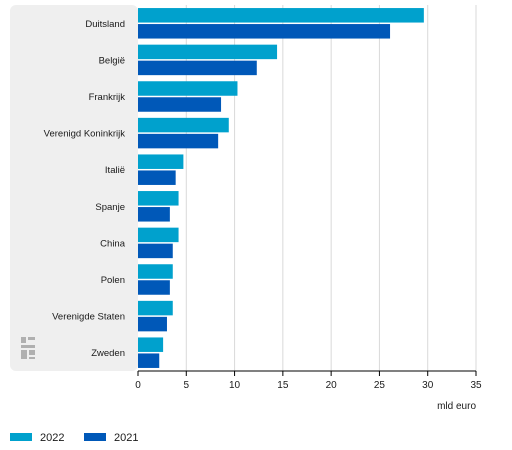  Describe the element at coordinates (115, 170) in the screenshot. I see `category-label: Italië` at that location.